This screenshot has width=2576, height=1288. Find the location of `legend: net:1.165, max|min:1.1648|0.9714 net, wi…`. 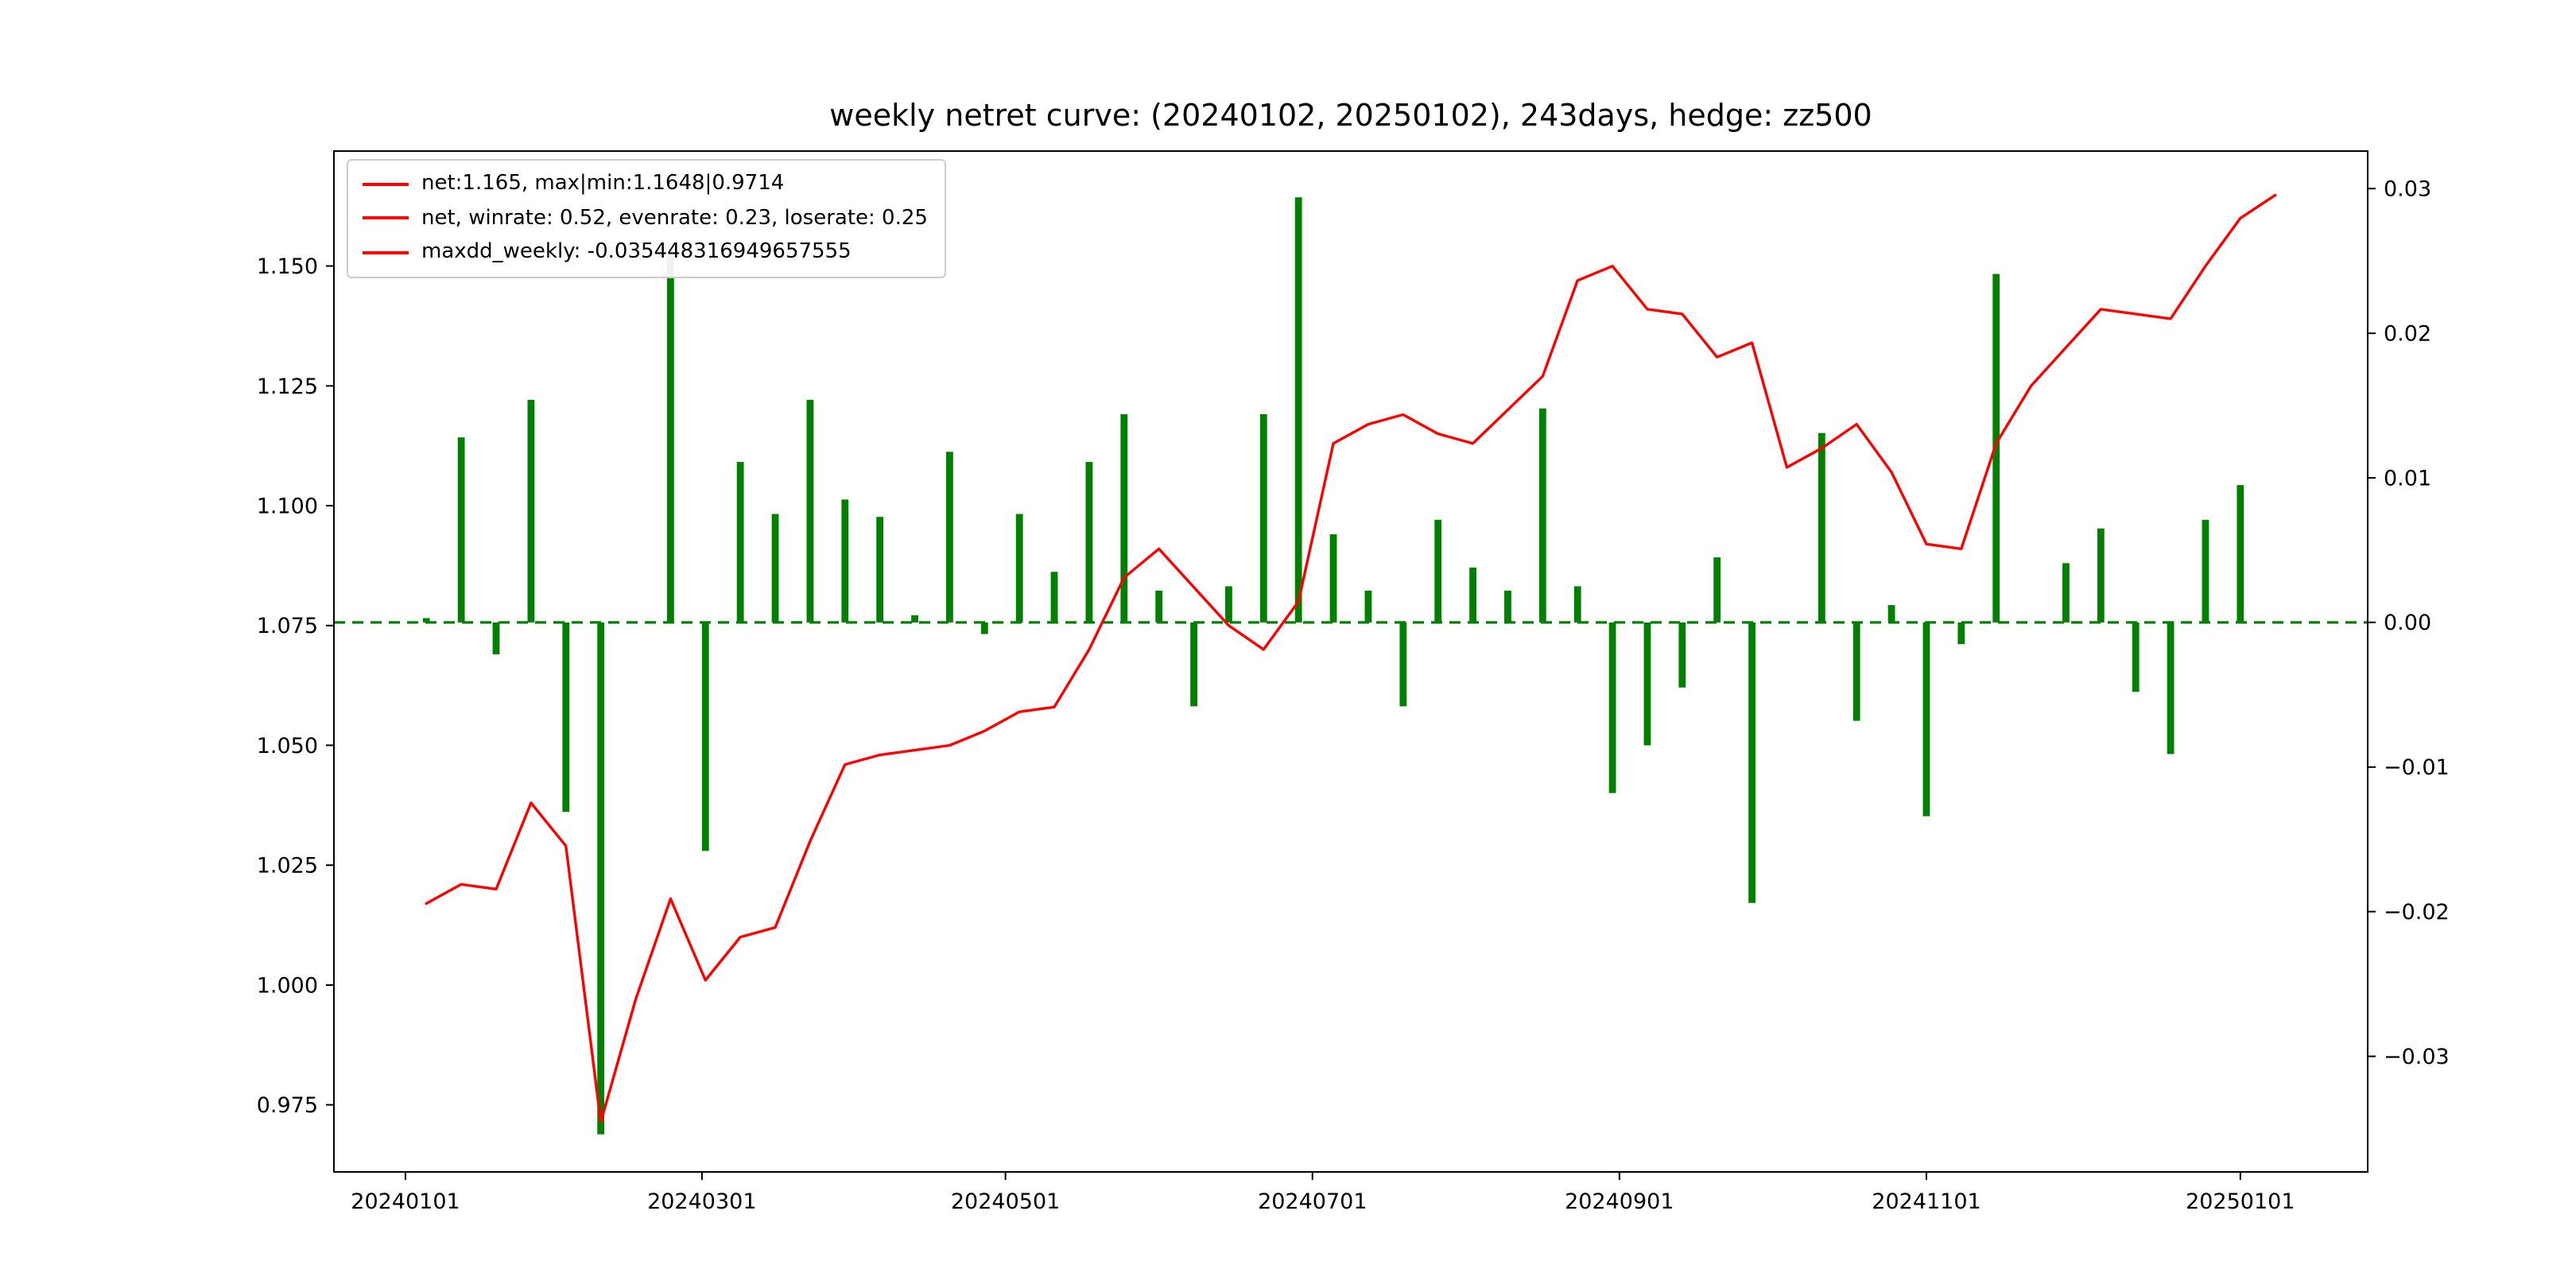

legend: net:1.165, max|min:1.1648|0.9714 net, wi… is located at coordinates (647, 219).